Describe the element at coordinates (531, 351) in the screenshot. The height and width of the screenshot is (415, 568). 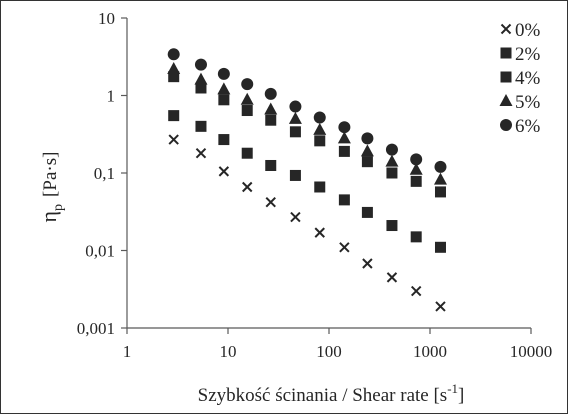
I see `x-tick-label: 10000` at that location.